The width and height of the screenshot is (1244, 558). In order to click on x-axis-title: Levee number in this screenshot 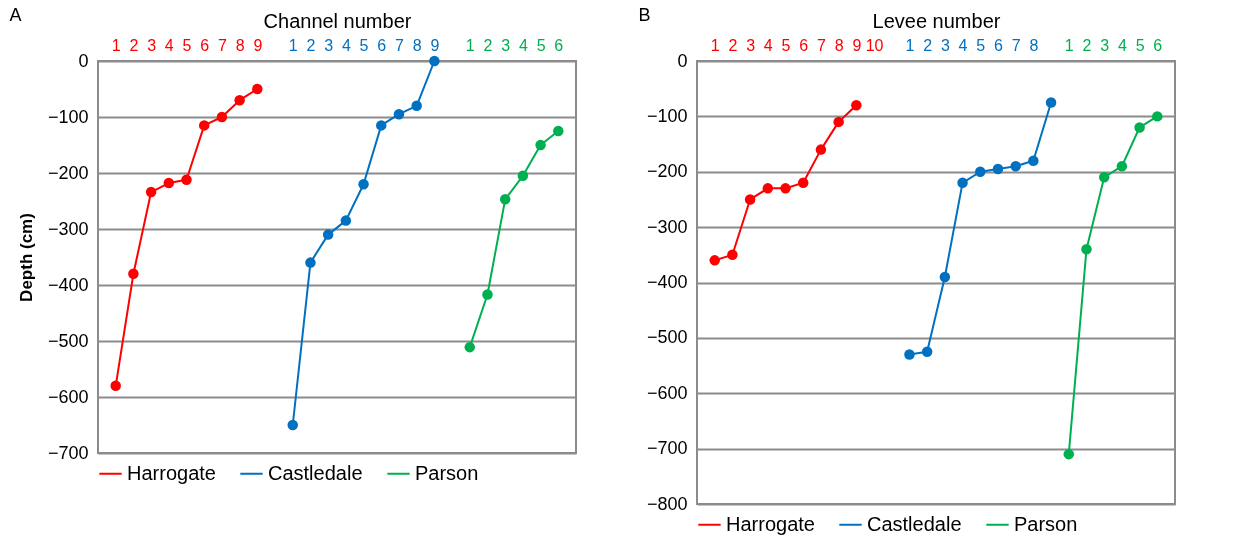, I will do `click(936, 20)`.